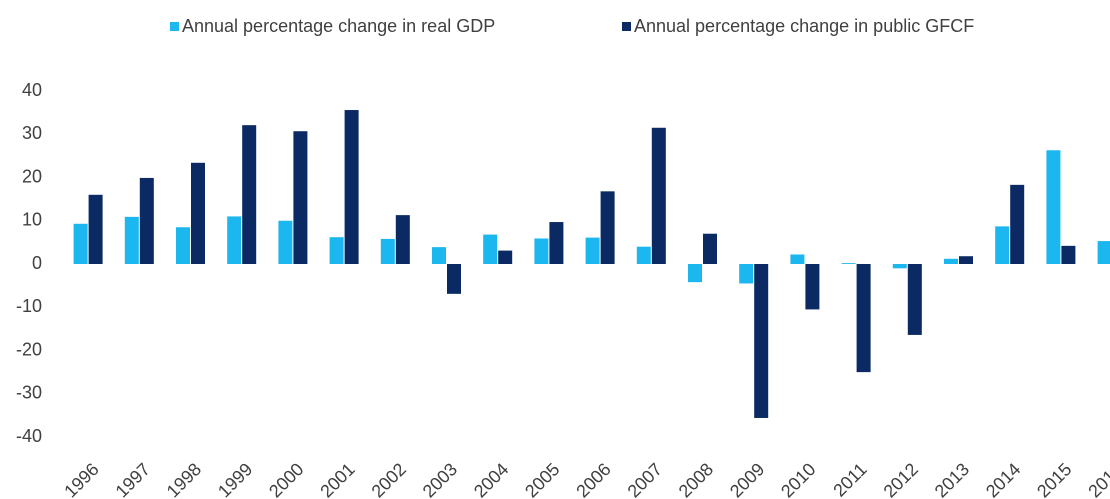  What do you see at coordinates (850, 479) in the screenshot?
I see `x-tick-label: 2011` at bounding box center [850, 479].